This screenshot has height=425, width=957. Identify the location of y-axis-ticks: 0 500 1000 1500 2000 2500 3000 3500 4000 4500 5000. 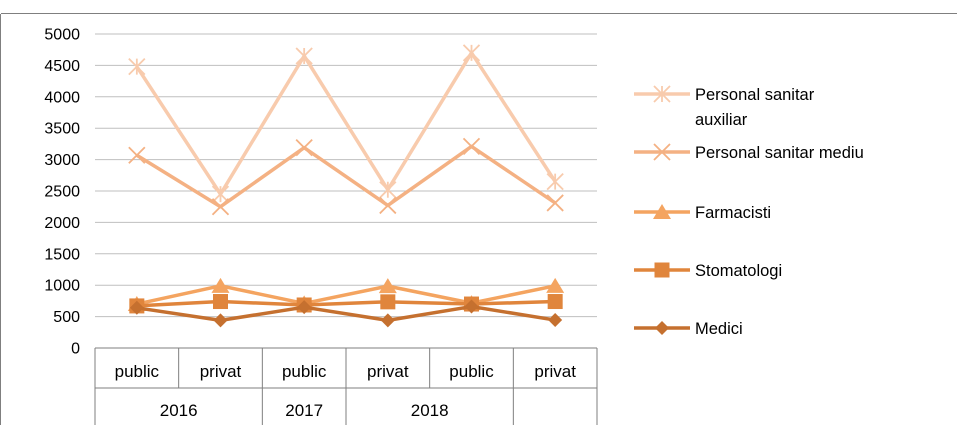
(62, 192).